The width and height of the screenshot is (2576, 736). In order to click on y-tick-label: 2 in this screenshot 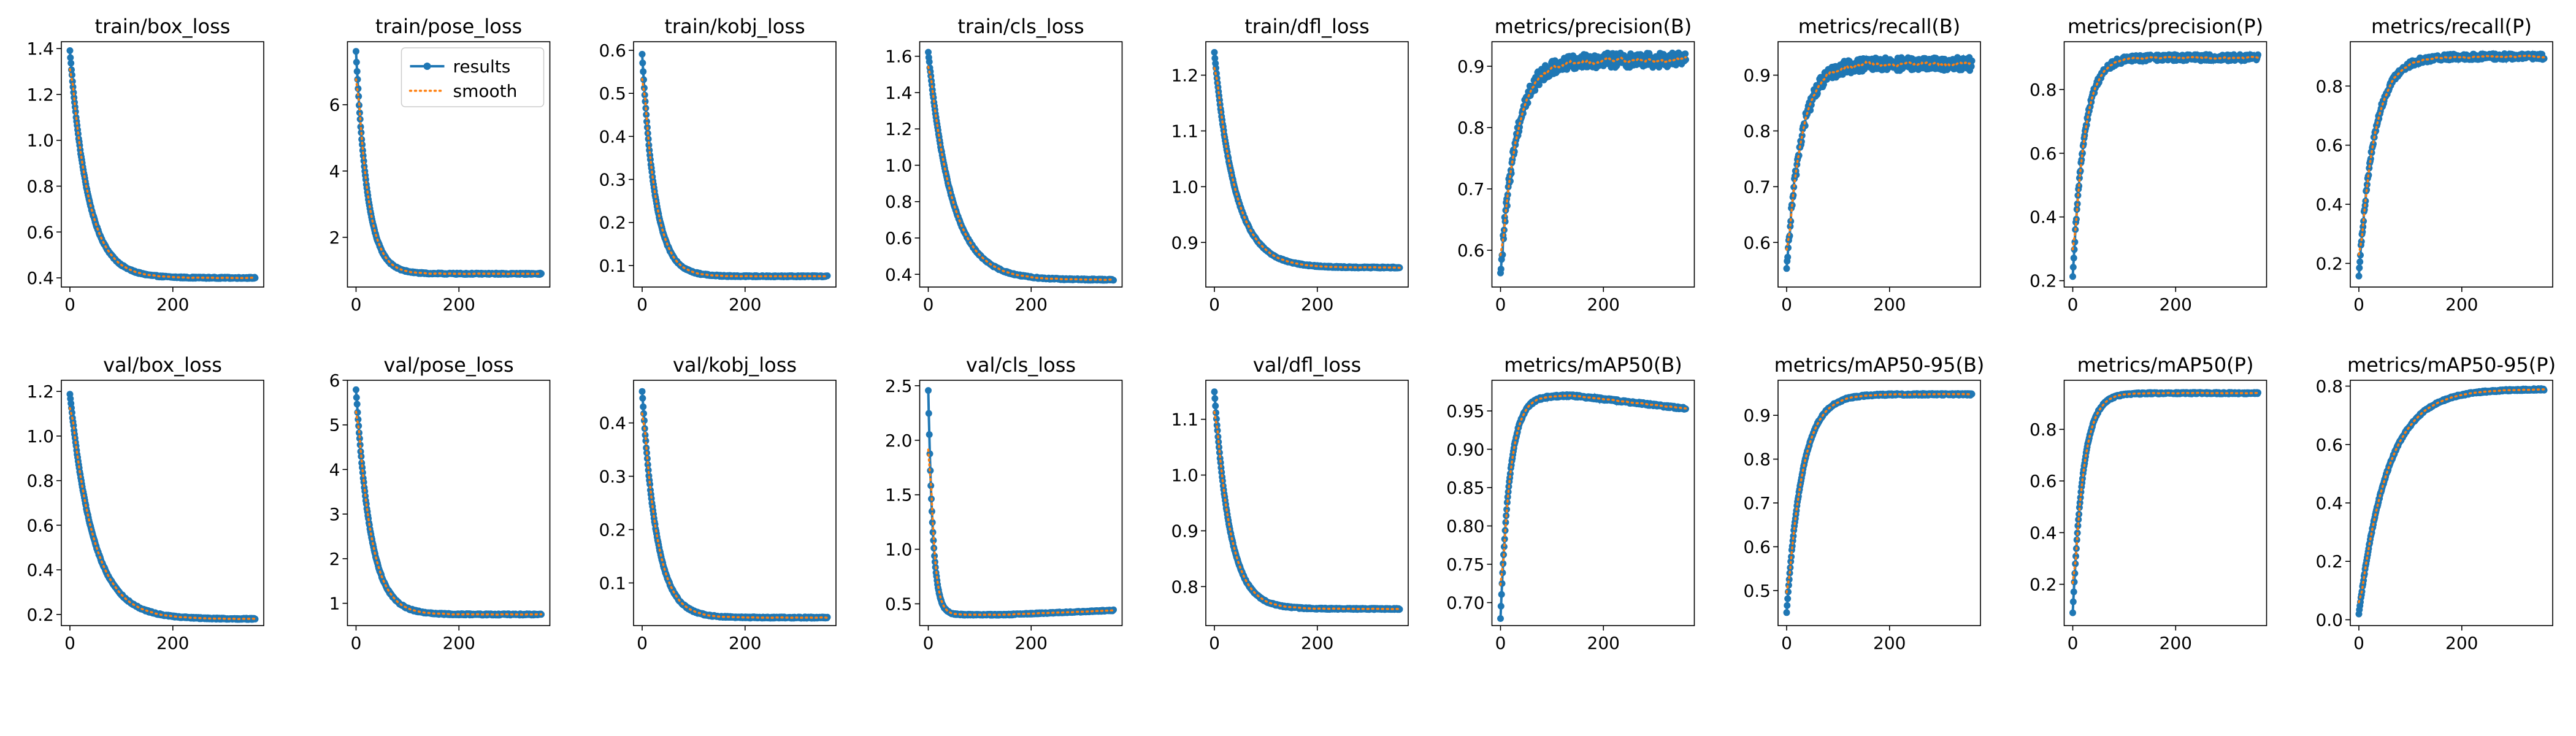, I will do `click(334, 559)`.